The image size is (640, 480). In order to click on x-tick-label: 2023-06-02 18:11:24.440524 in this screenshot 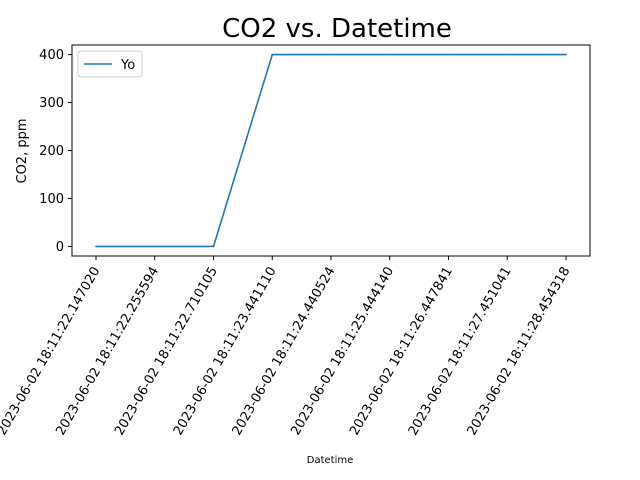, I will do `click(284, 352)`.